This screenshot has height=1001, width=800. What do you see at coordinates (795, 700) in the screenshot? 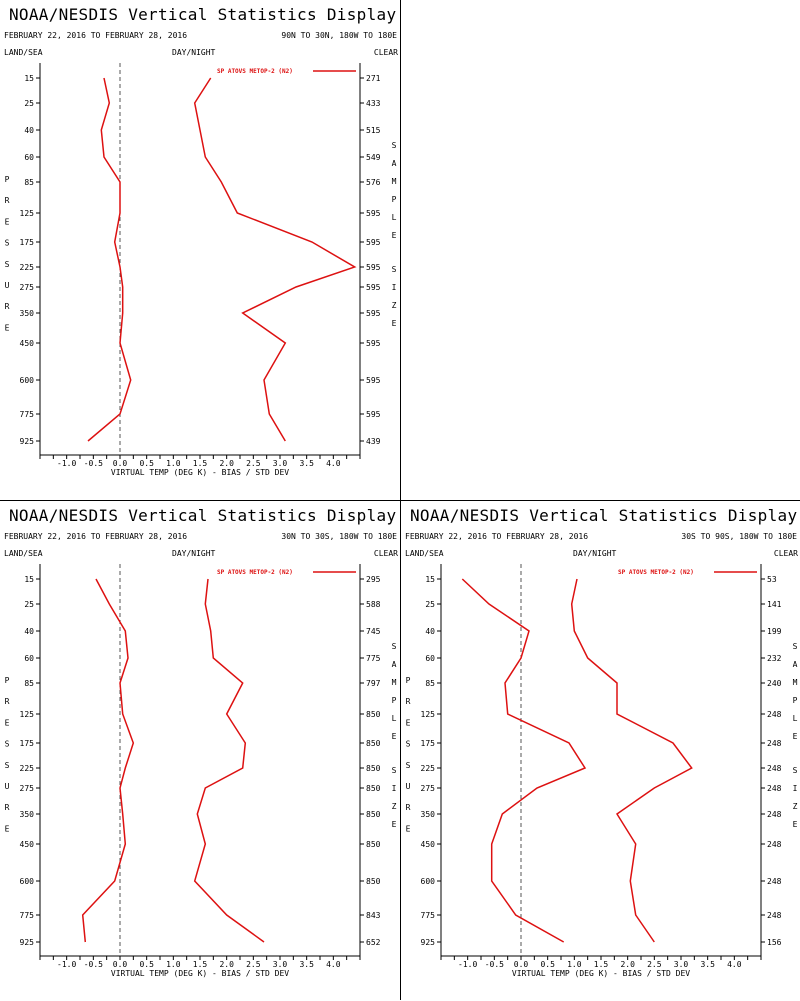
I see `y2-axis-label-char: P` at bounding box center [795, 700].